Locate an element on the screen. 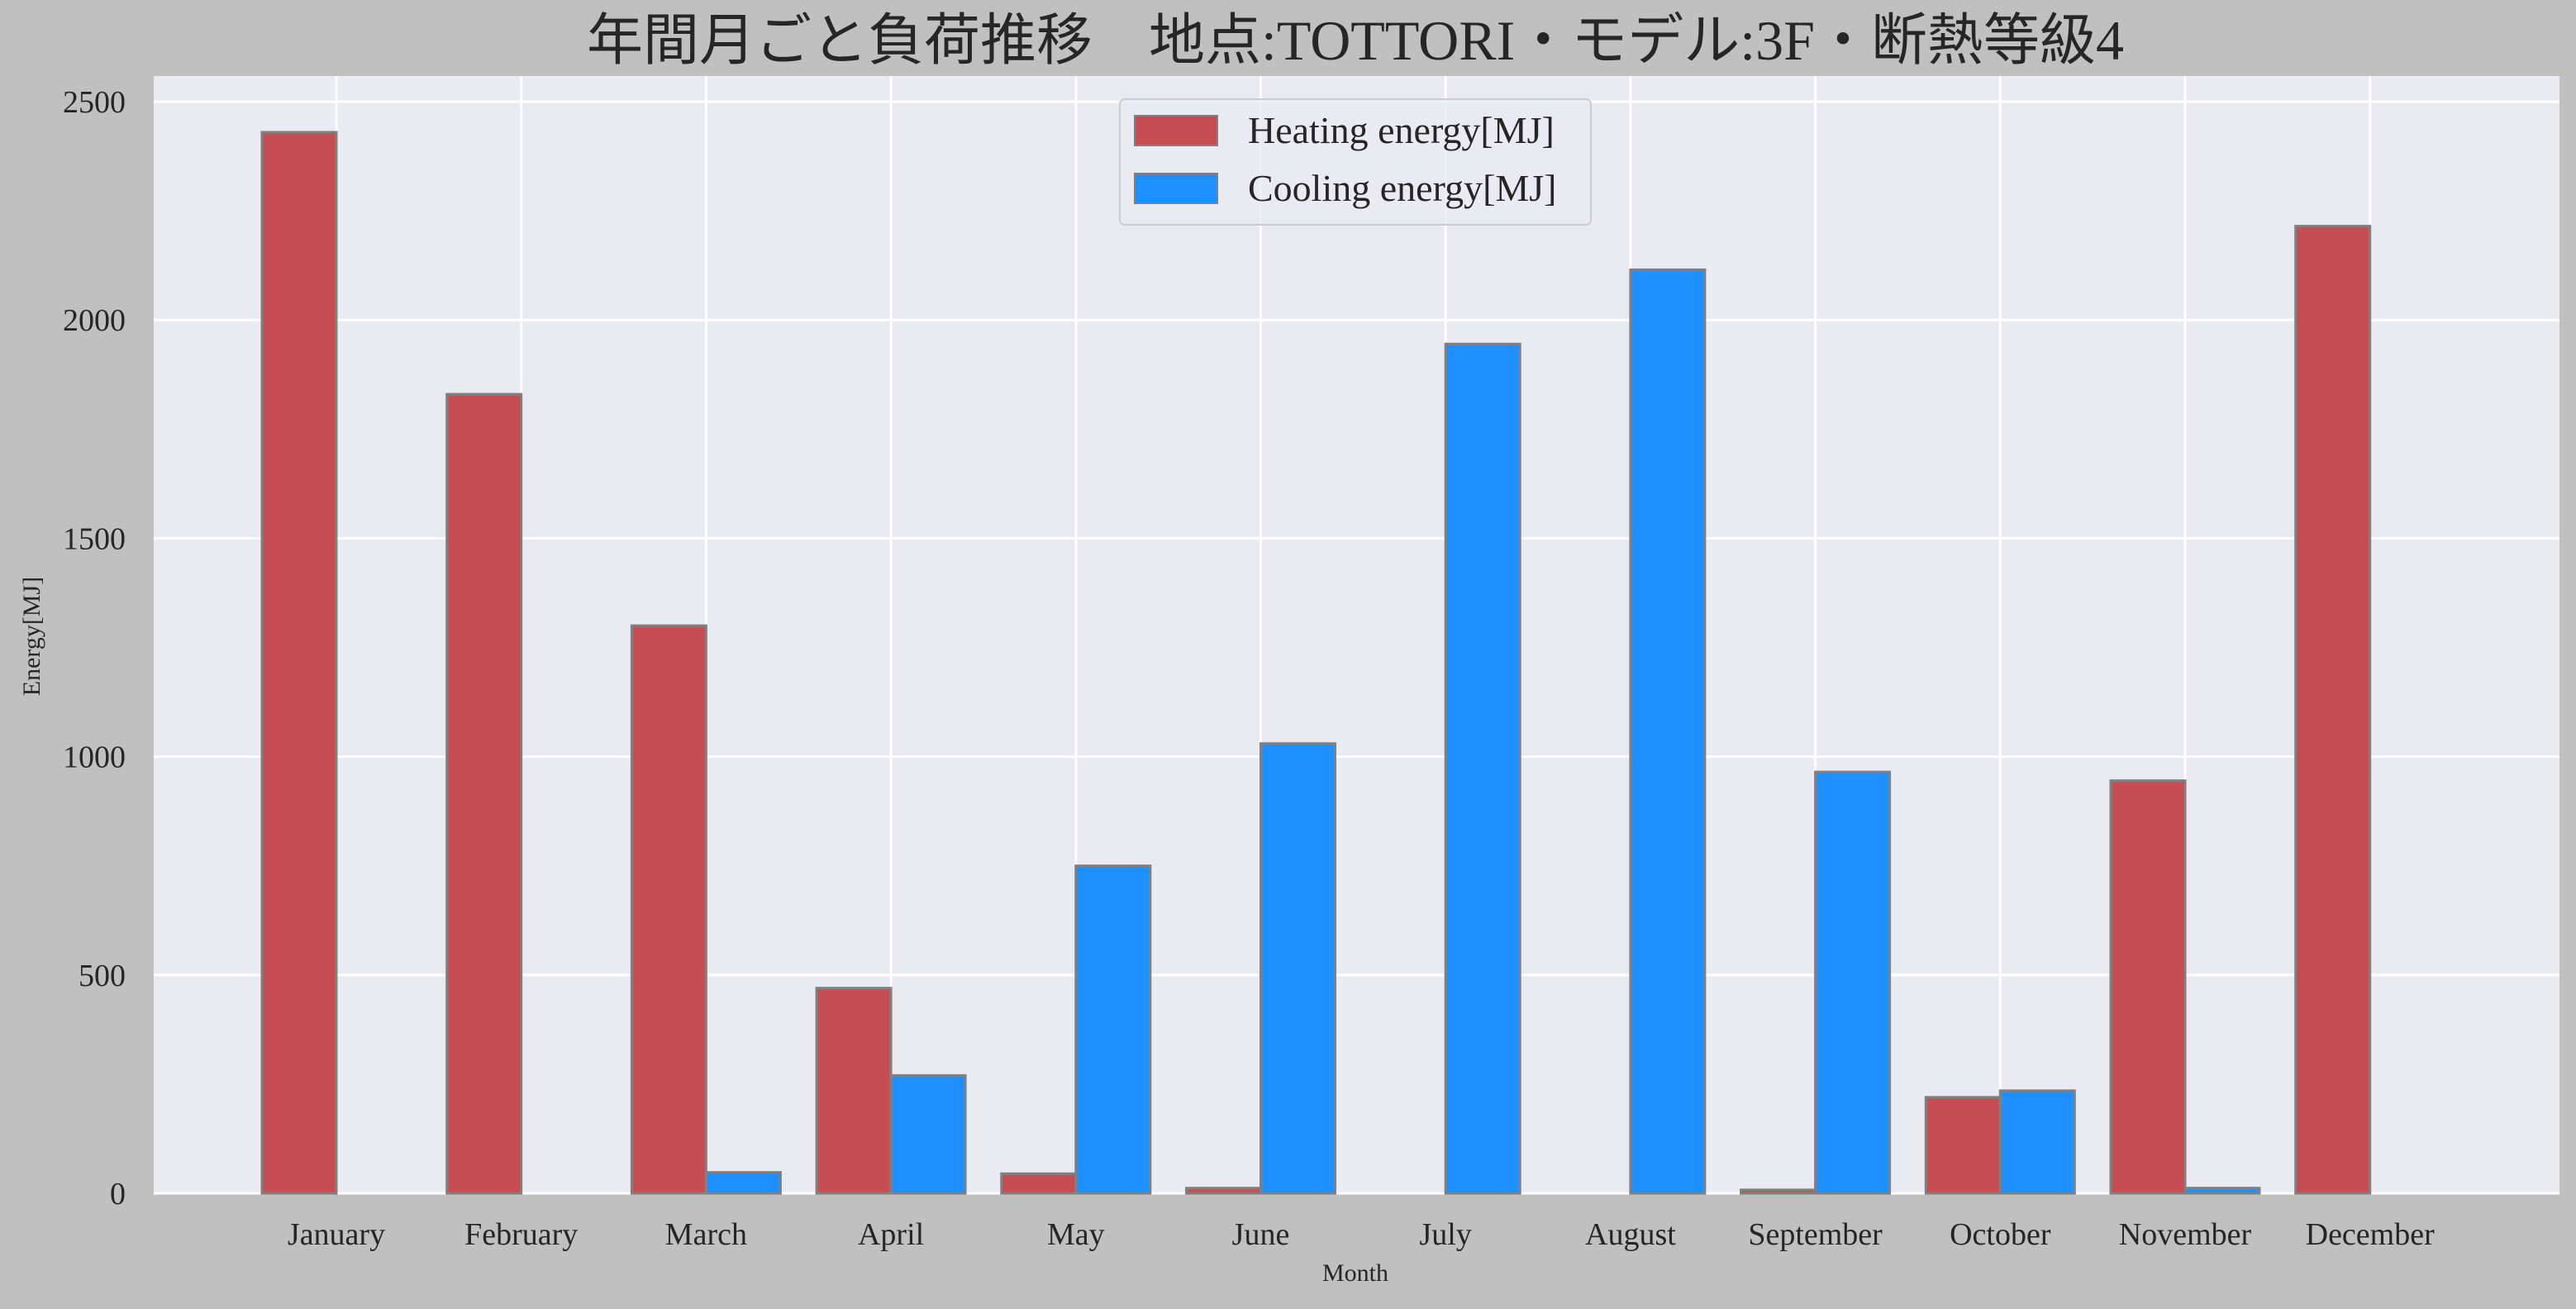  y-axis-label: Energy[MJ] is located at coordinates (32, 636).